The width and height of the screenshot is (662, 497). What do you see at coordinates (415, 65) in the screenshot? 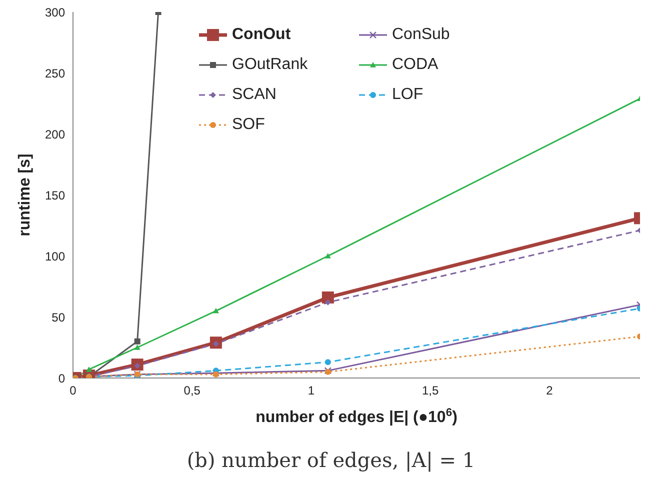
I see `legend-label: CODA` at bounding box center [415, 65].